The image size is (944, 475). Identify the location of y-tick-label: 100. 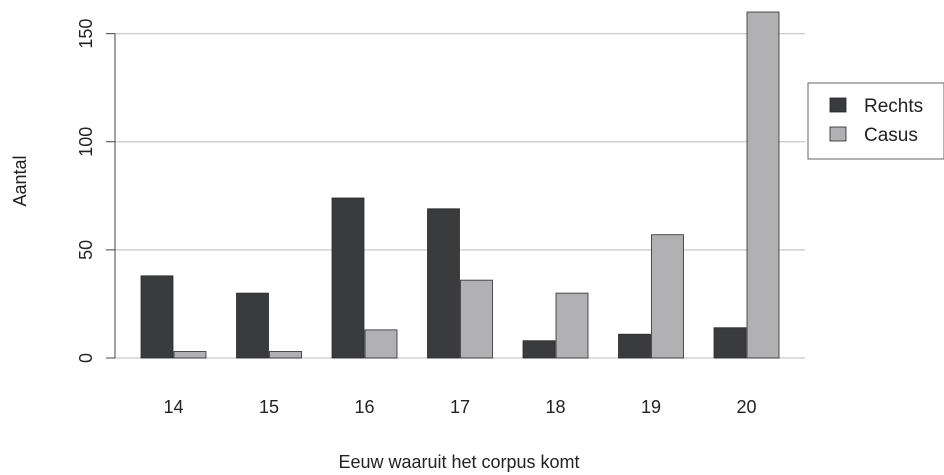
(86, 142).